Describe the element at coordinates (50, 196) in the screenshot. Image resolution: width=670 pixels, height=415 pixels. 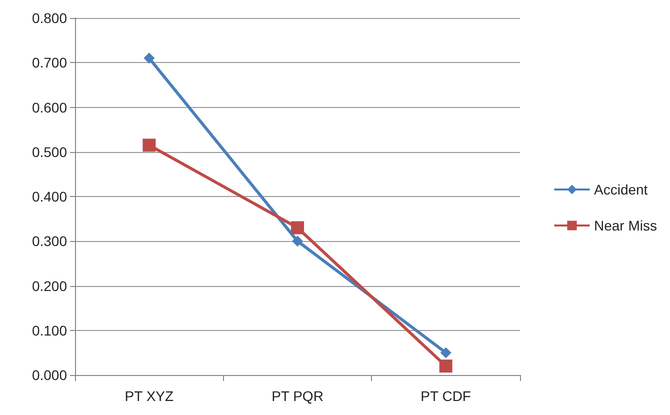
I see `y-tick-label: 0.400` at that location.